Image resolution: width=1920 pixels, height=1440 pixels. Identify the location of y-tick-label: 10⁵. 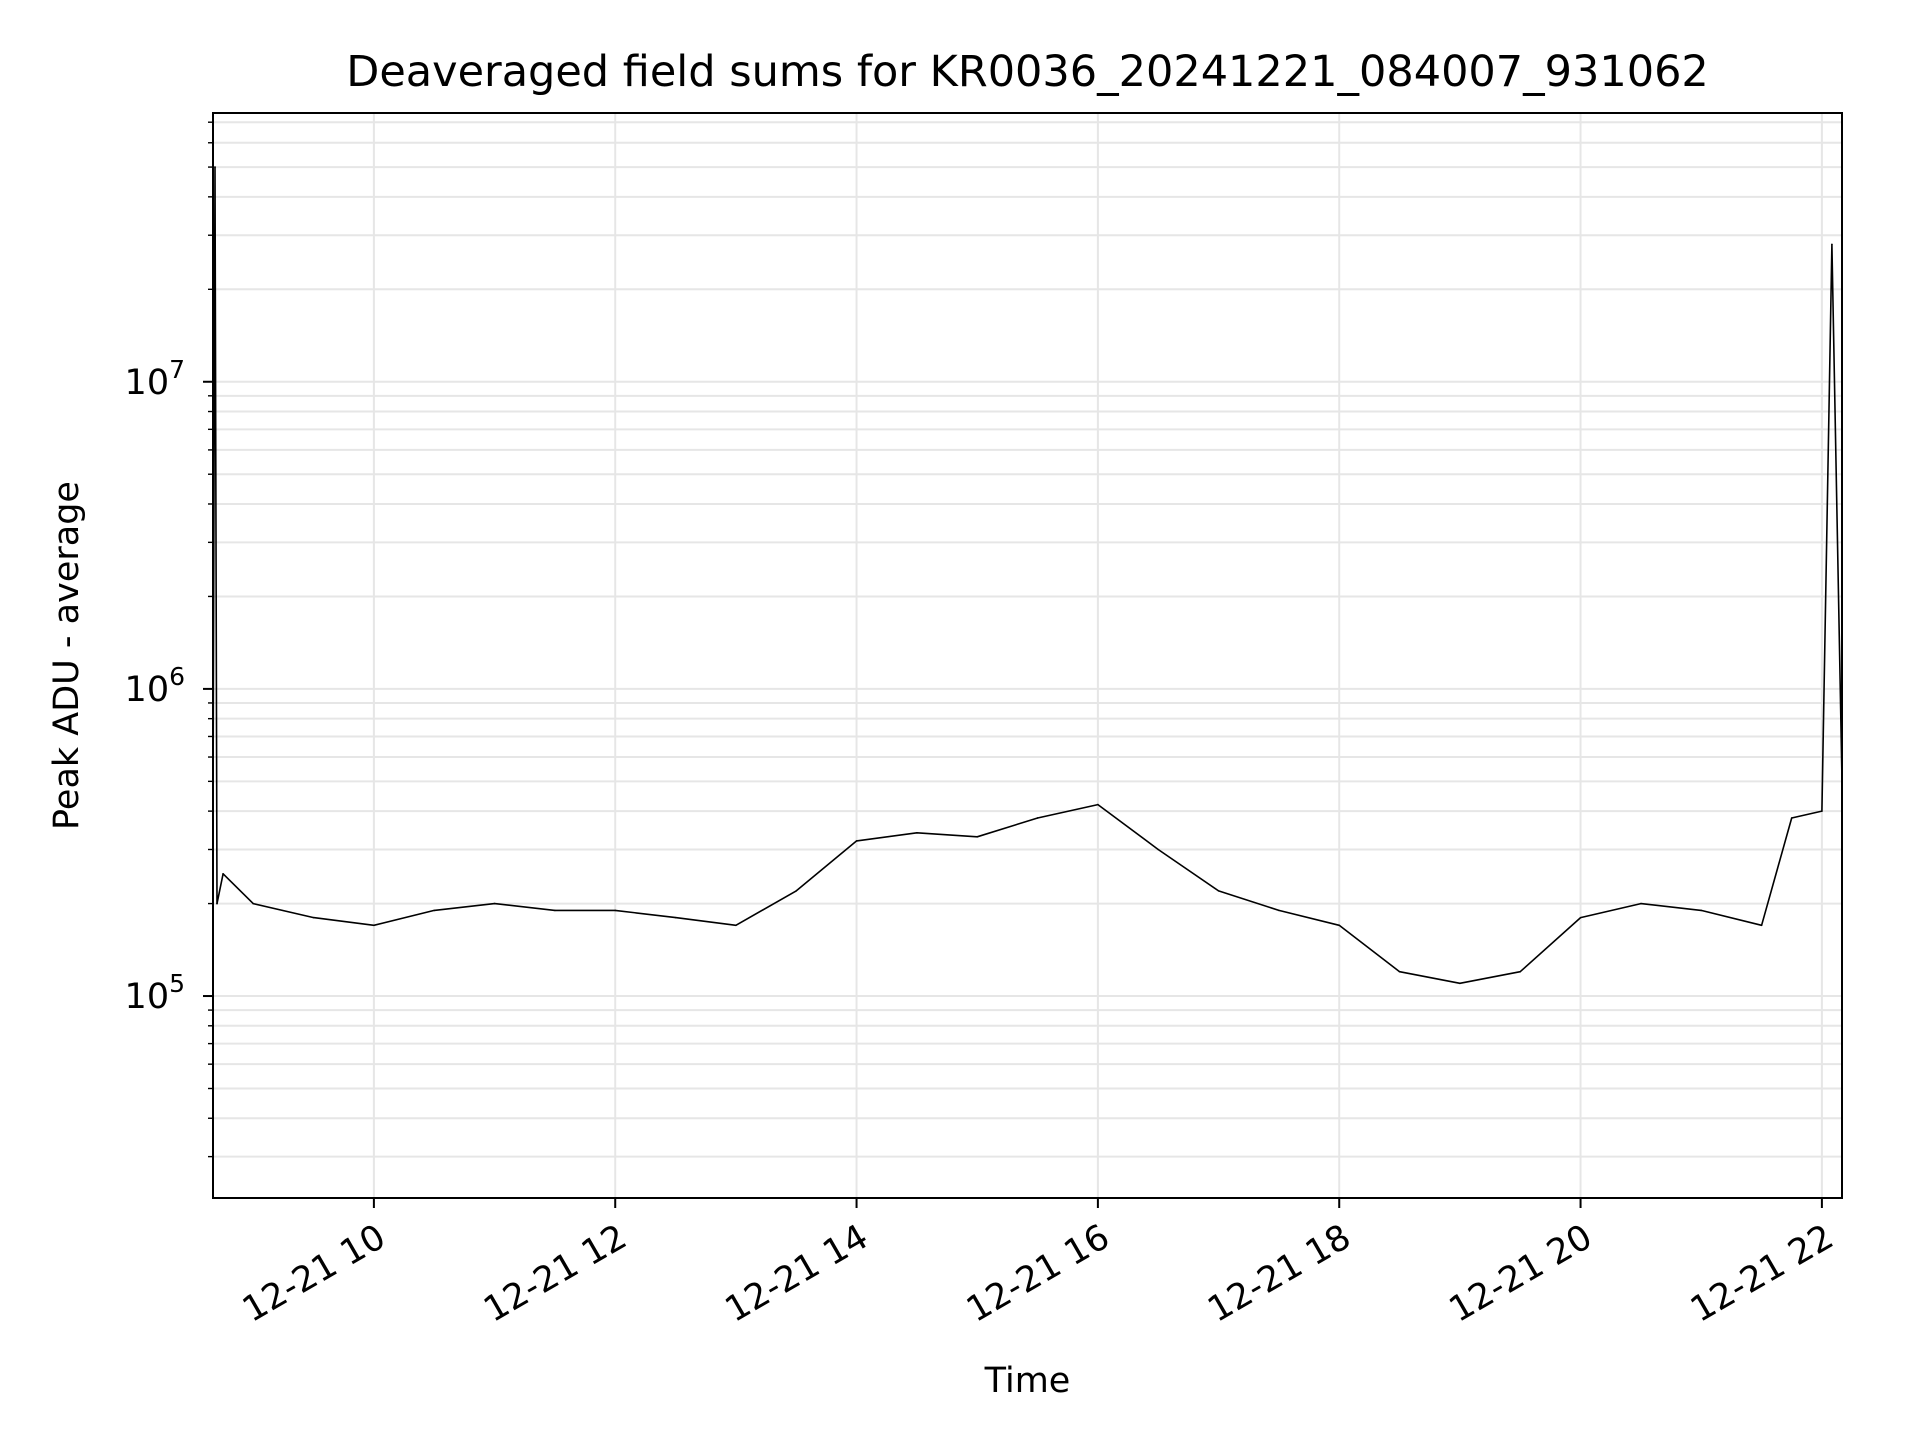
(155, 993).